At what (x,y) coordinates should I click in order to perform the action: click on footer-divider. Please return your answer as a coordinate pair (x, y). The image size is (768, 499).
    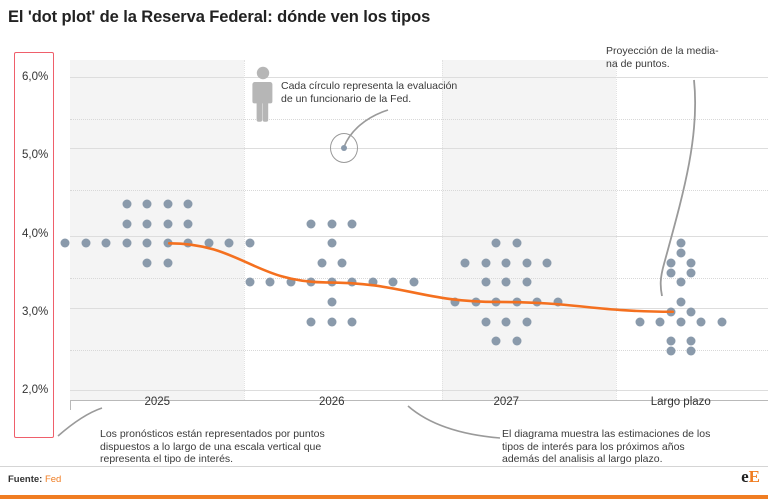
    Looking at the image, I should click on (384, 466).